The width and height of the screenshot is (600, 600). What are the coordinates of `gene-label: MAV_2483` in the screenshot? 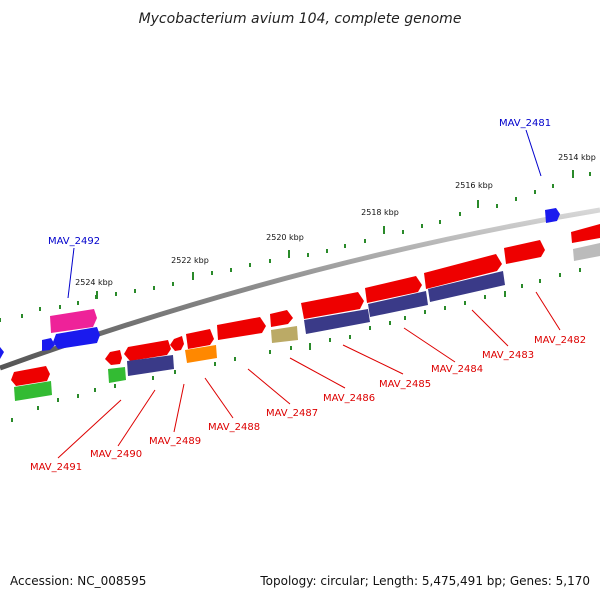 It's located at (508, 355).